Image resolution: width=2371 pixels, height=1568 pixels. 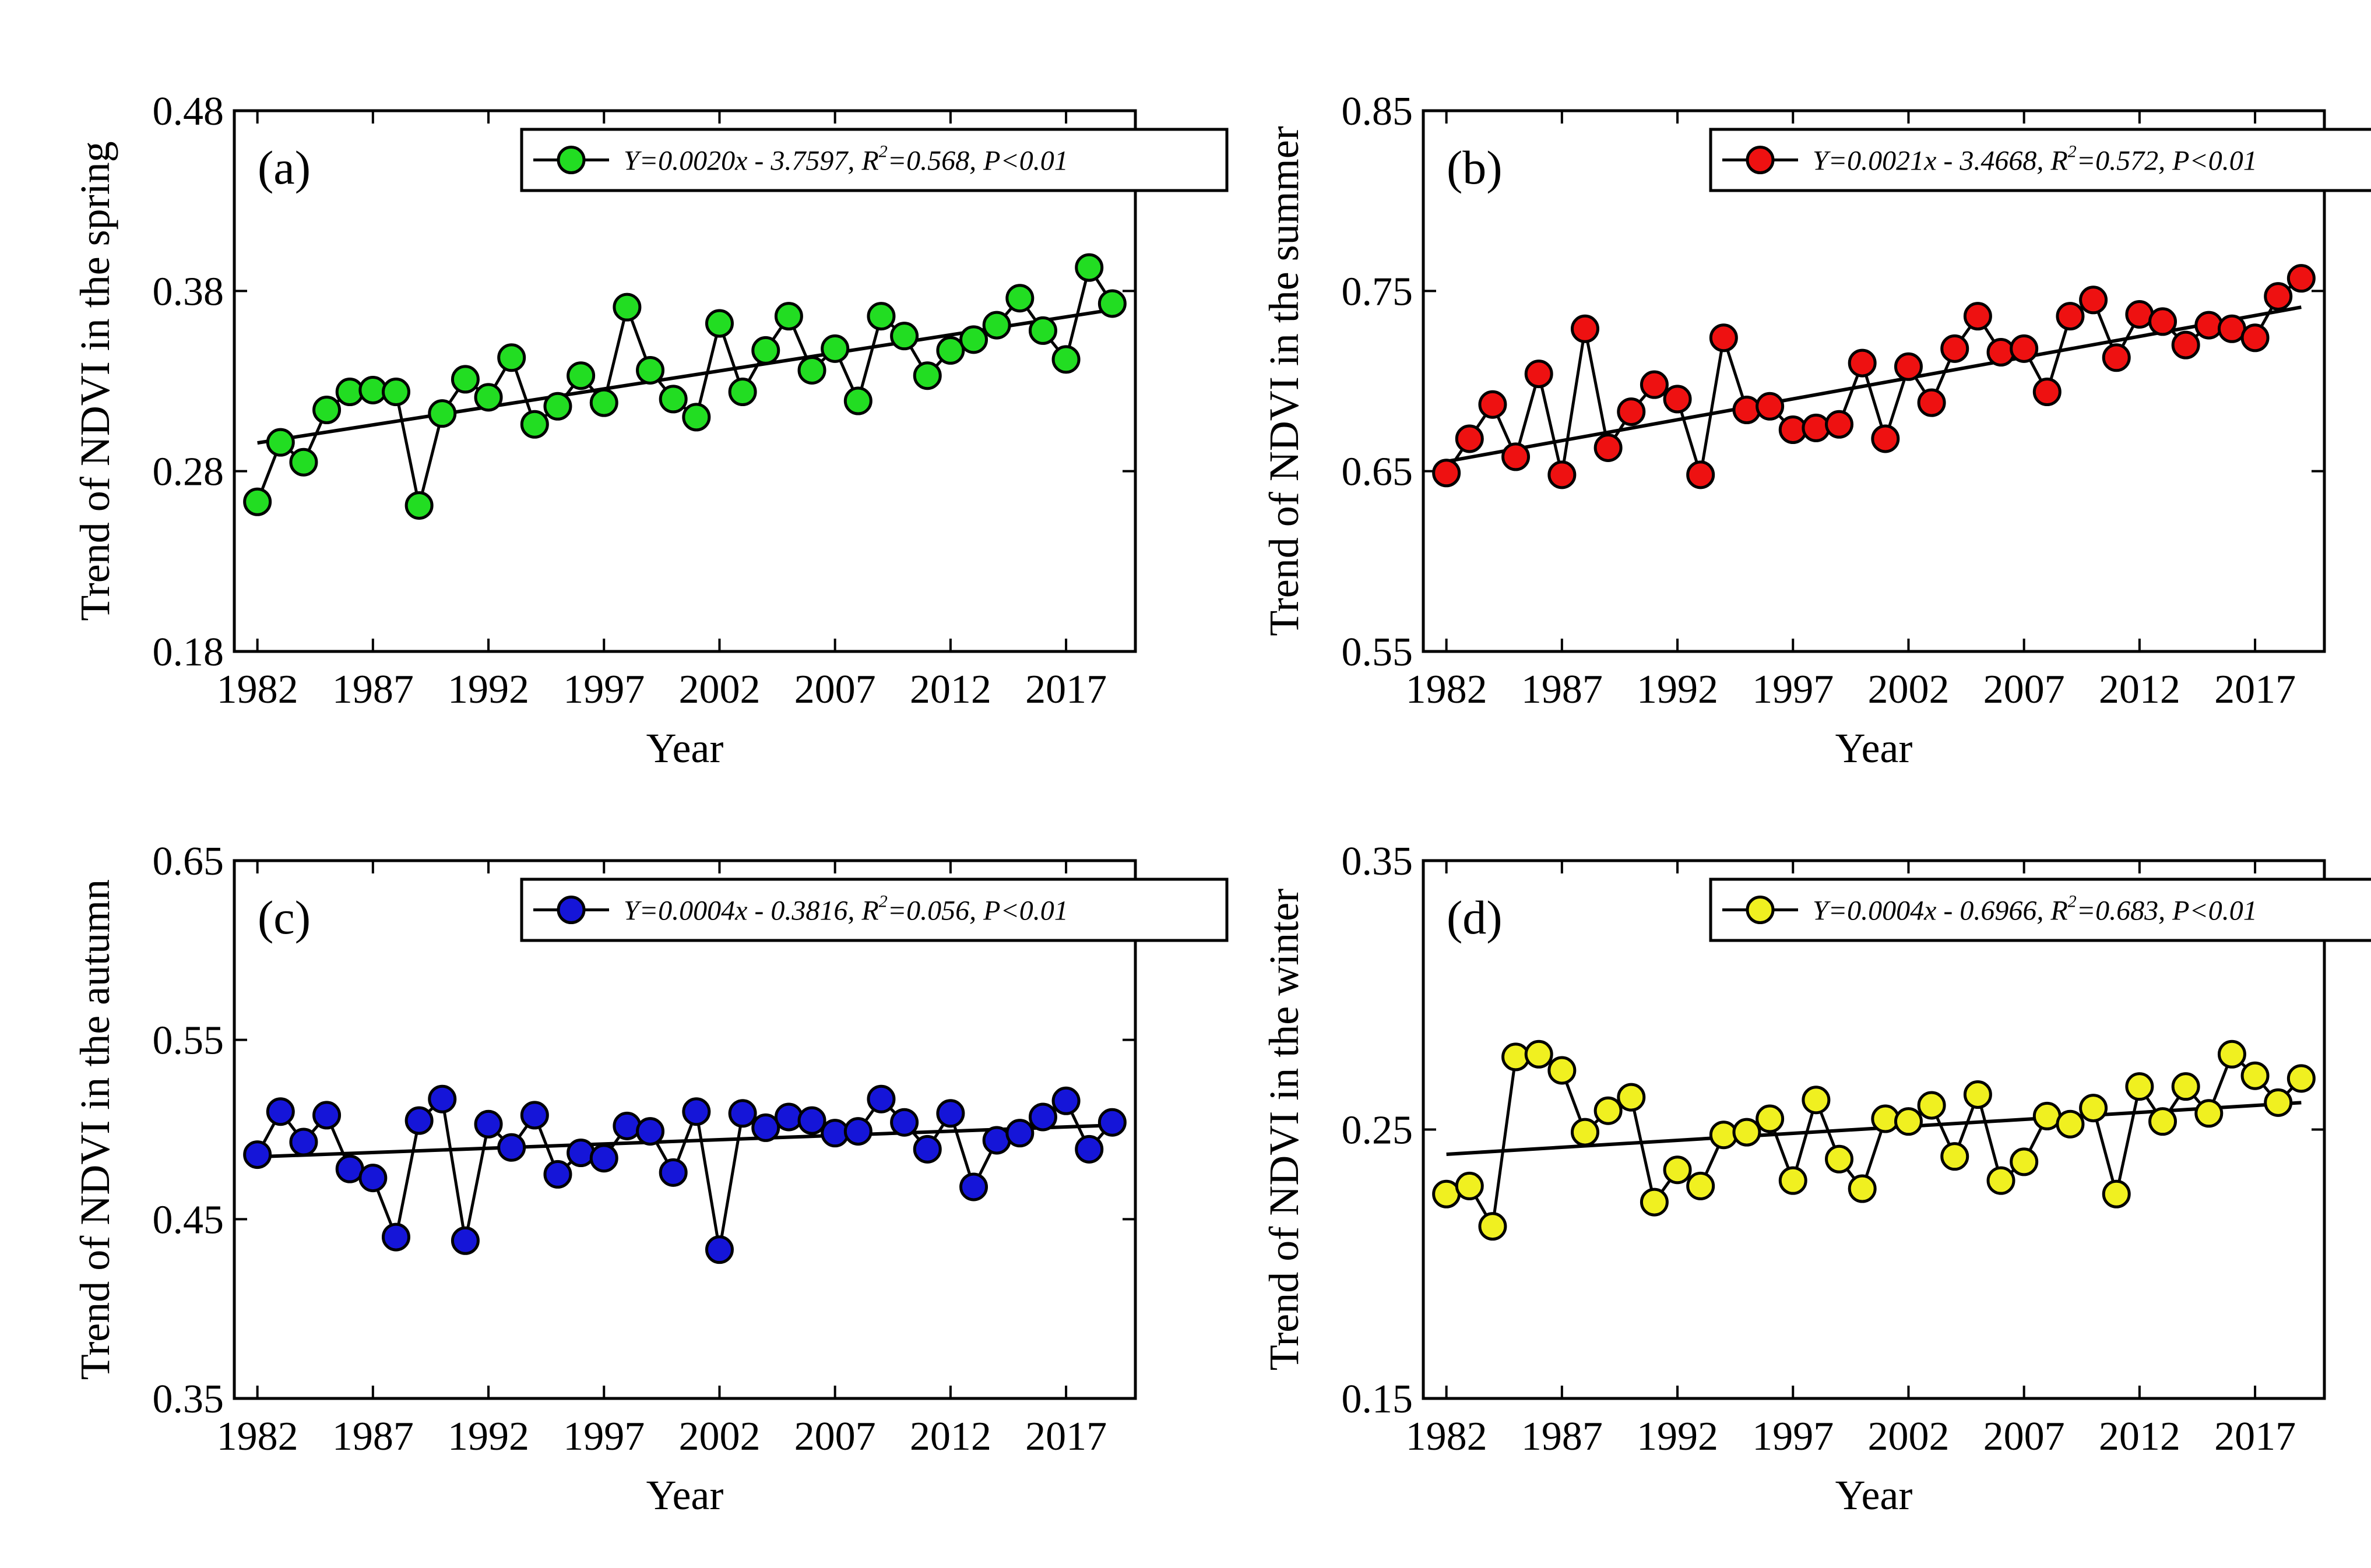 What do you see at coordinates (1378, 1399) in the screenshot?
I see `y-tick-label: 0.15` at bounding box center [1378, 1399].